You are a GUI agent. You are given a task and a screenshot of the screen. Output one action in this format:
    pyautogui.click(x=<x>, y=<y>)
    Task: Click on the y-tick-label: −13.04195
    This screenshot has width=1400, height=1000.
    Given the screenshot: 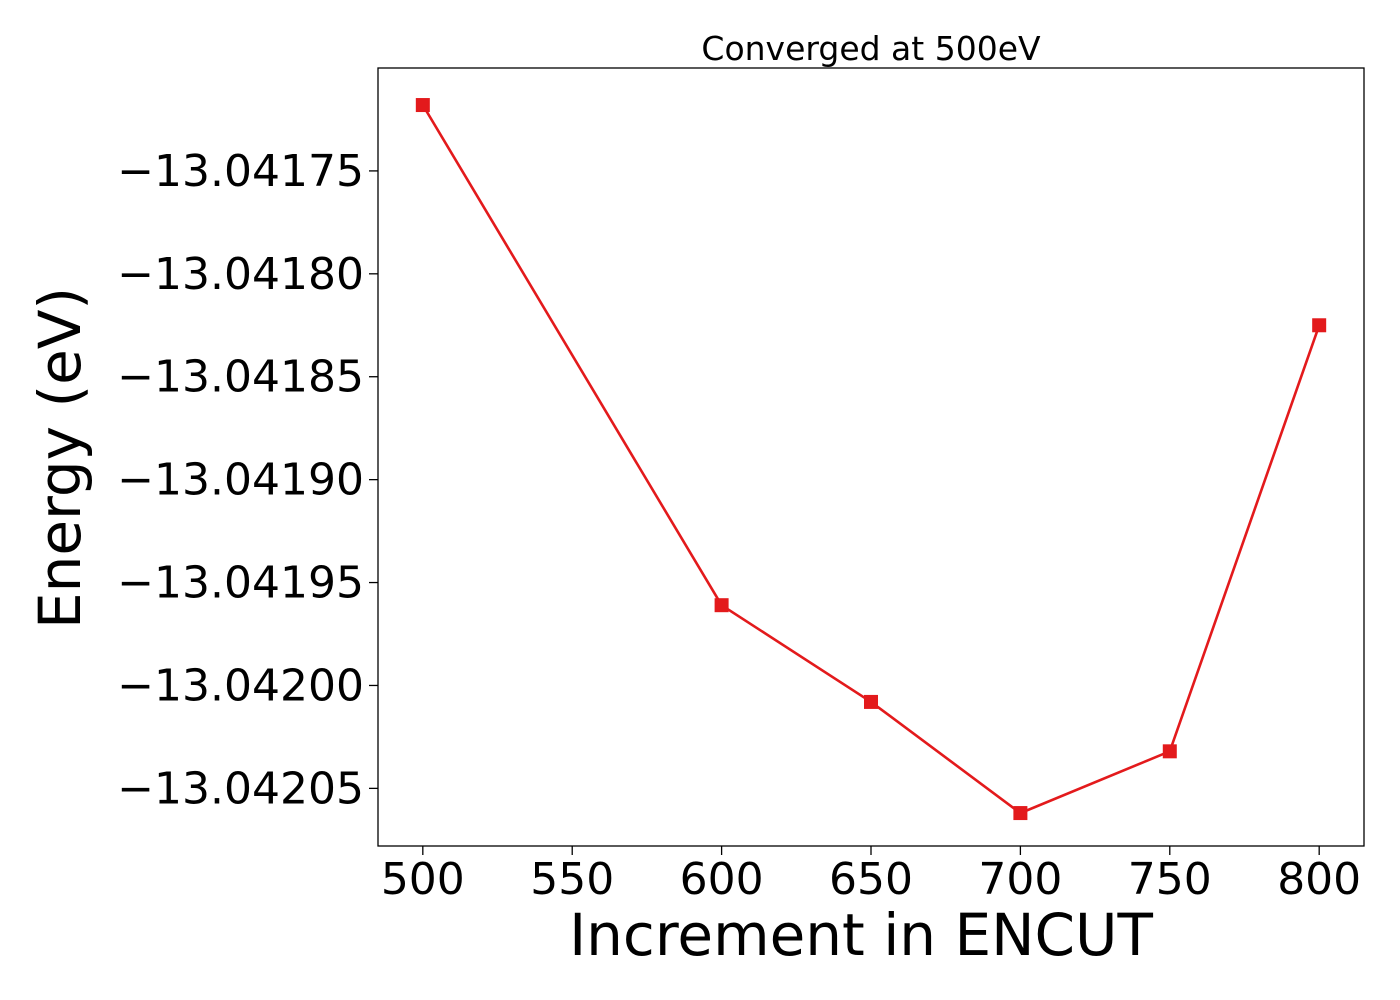 What is the action you would take?
    pyautogui.click(x=240, y=583)
    